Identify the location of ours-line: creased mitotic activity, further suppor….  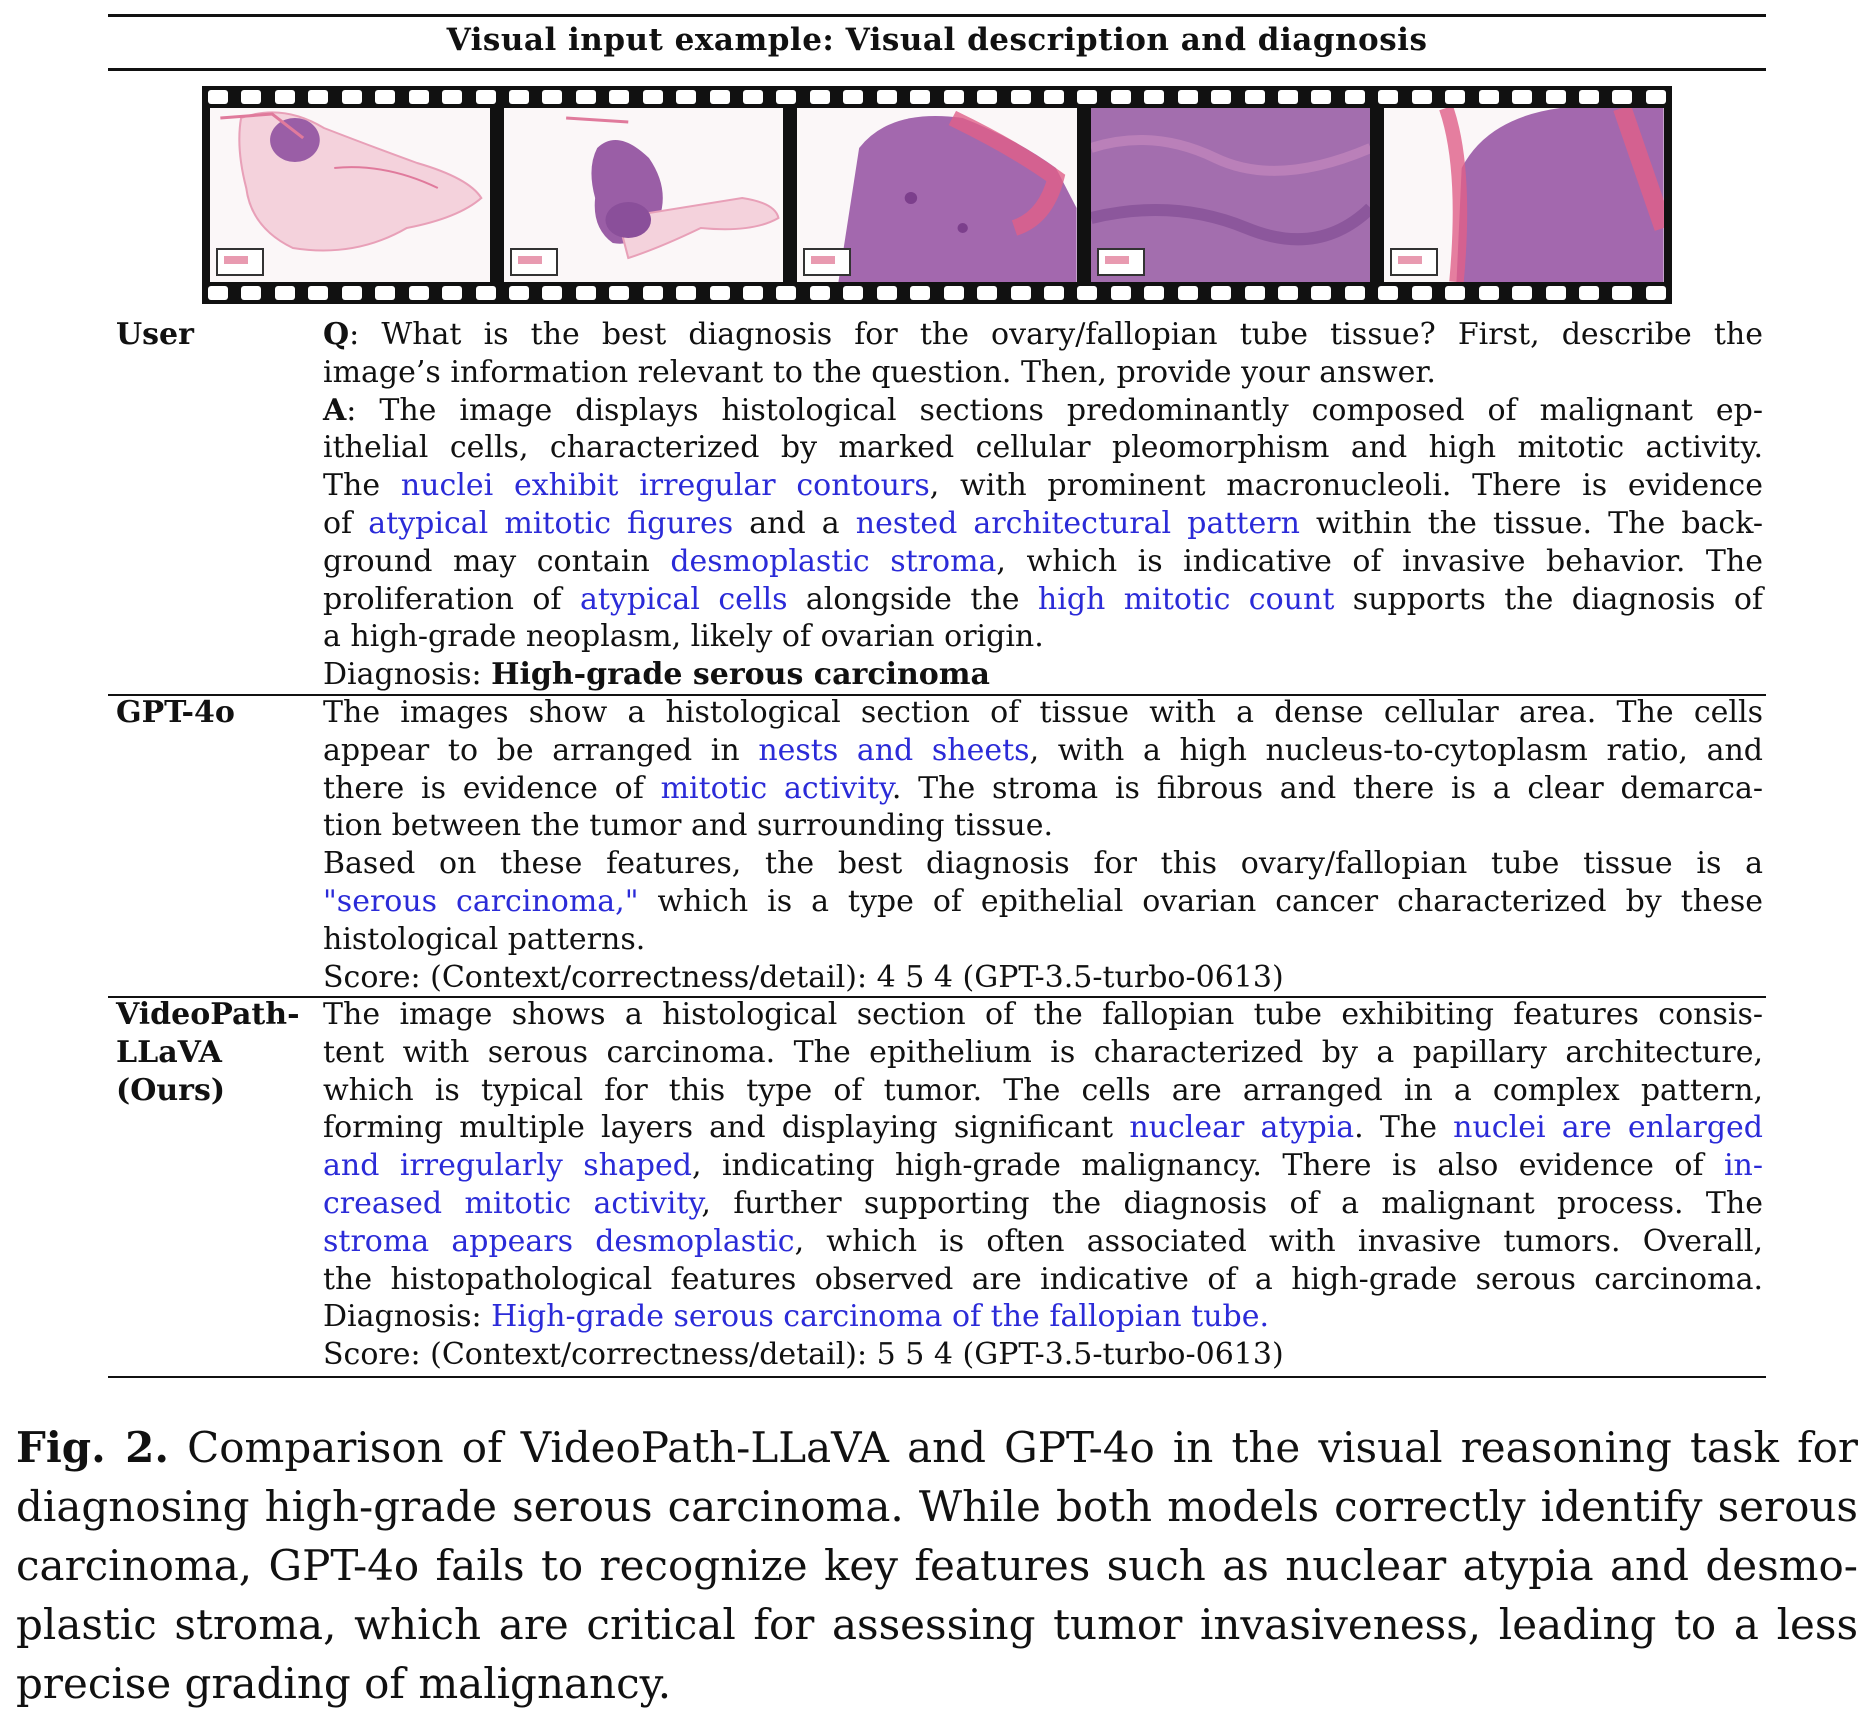
(1043, 1203).